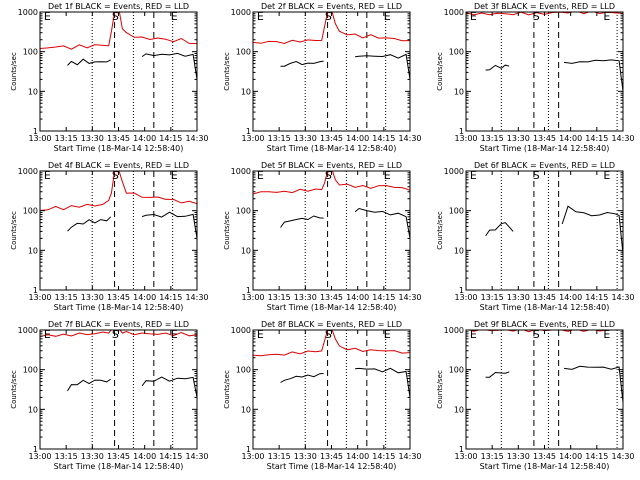  What do you see at coordinates (544, 6) in the screenshot?
I see `panel-title: Det 3f BLACK = Events, RED = LLD` at bounding box center [544, 6].